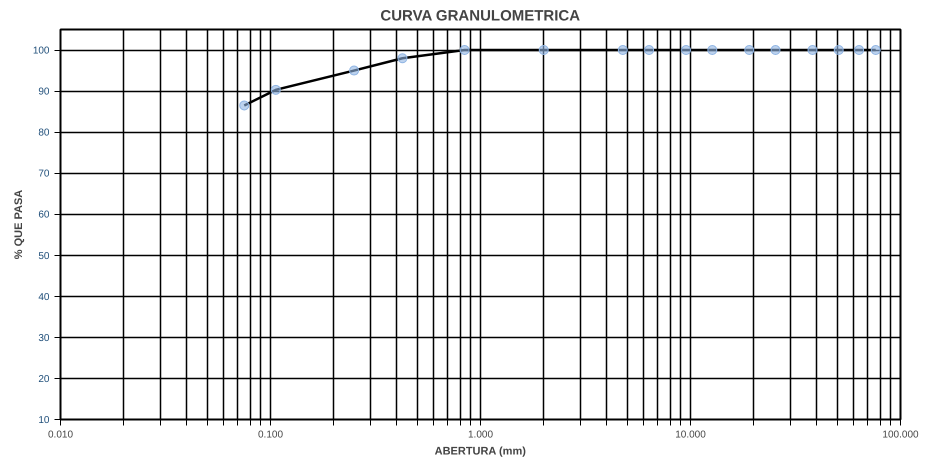  Describe the element at coordinates (690, 435) in the screenshot. I see `x-tick-label: 10.000` at that location.